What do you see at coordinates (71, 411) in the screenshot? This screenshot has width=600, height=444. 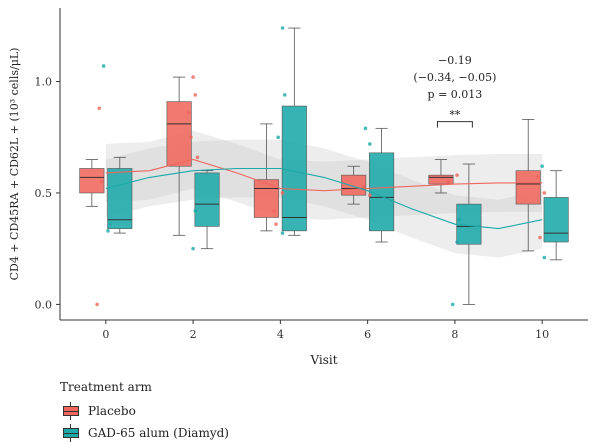 I see `legend-key-placebo` at bounding box center [71, 411].